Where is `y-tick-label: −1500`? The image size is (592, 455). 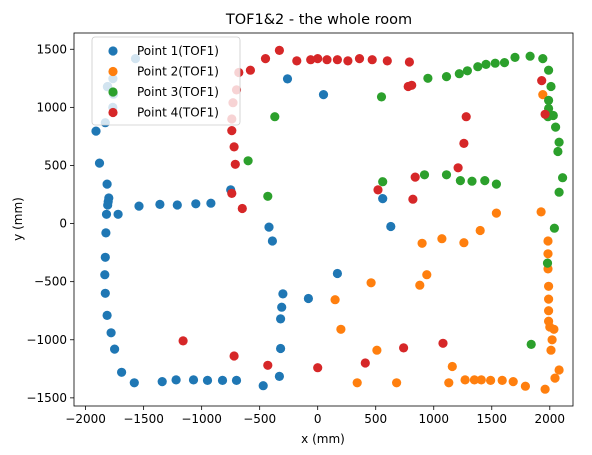
y-tick-label: −1500 is located at coordinates (46, 398).